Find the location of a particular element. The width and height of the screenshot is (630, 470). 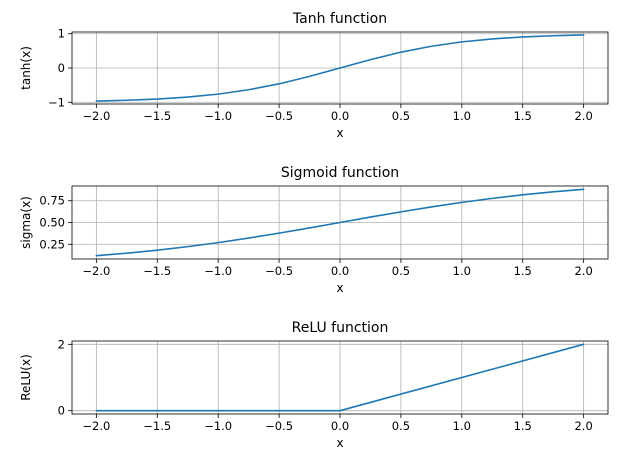

tanh-xtick-label-8: 2.0 is located at coordinates (583, 116).